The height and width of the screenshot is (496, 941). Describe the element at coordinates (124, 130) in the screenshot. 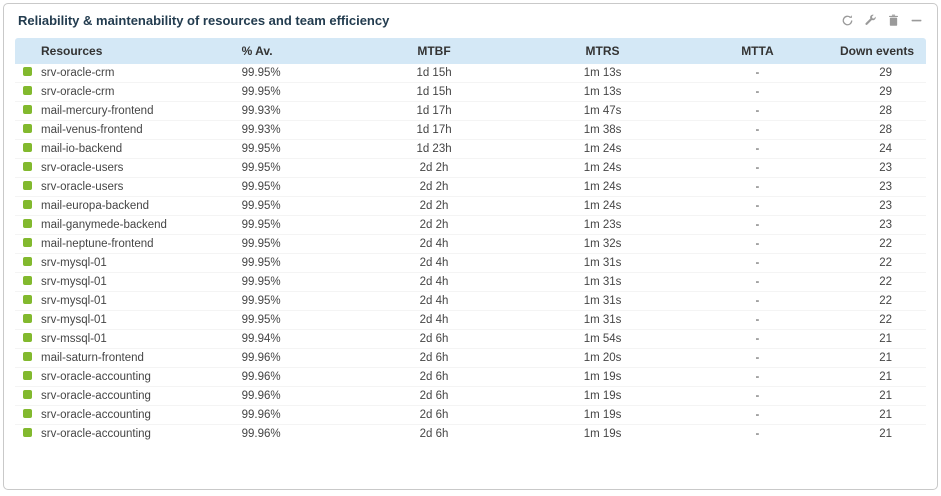

I see `resource-cell: mail-venus-frontend` at that location.